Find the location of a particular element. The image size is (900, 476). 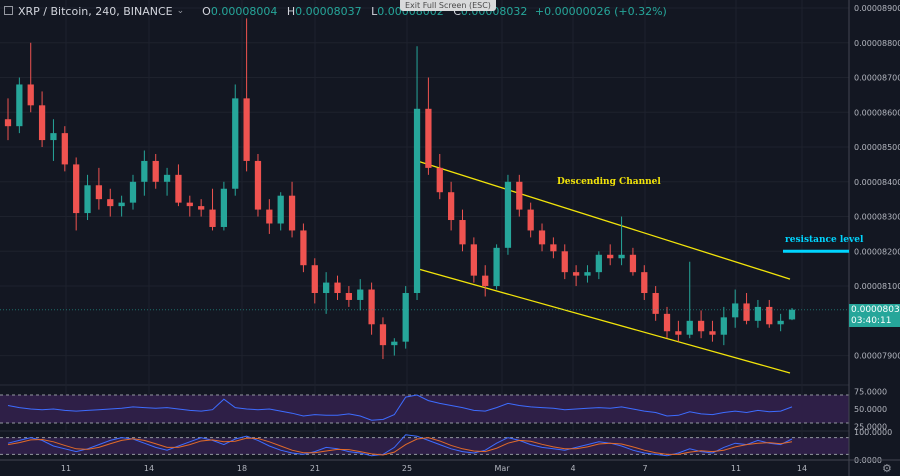

open-label: O is located at coordinates (206, 11).